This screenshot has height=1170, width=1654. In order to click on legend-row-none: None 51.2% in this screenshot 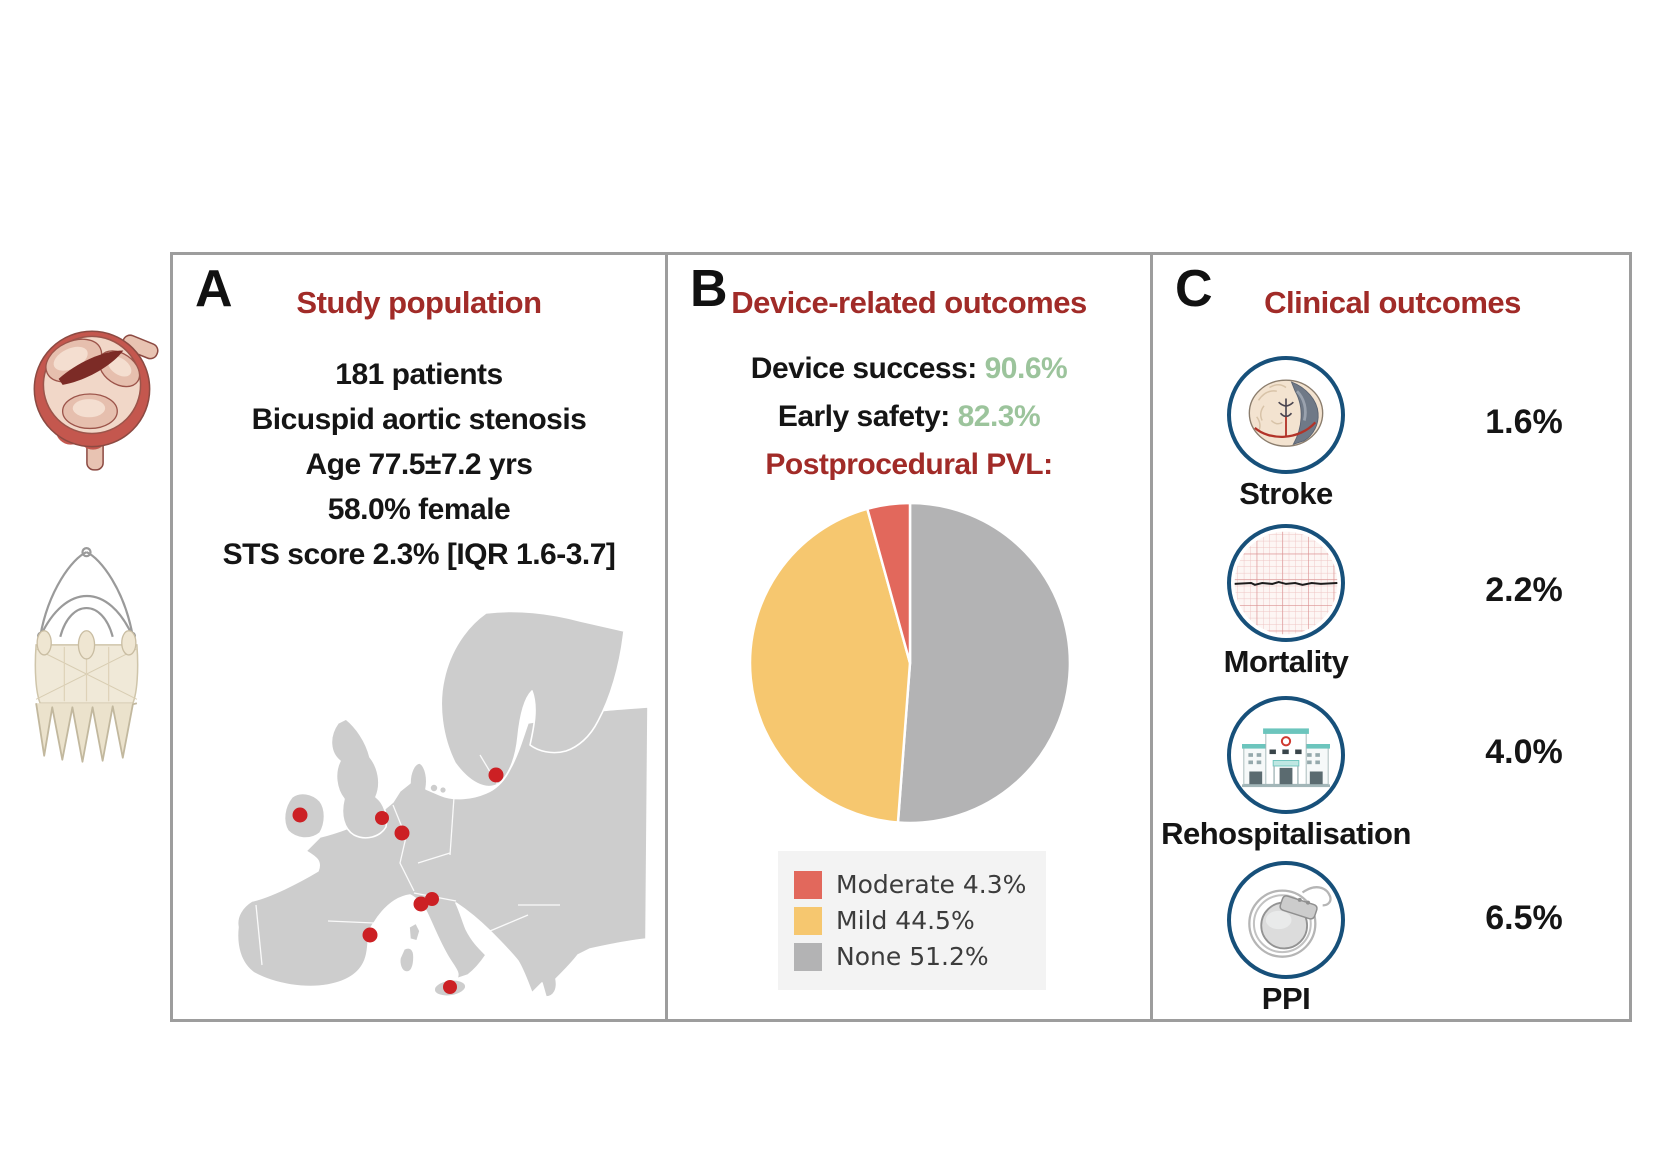, I will do `click(915, 956)`.